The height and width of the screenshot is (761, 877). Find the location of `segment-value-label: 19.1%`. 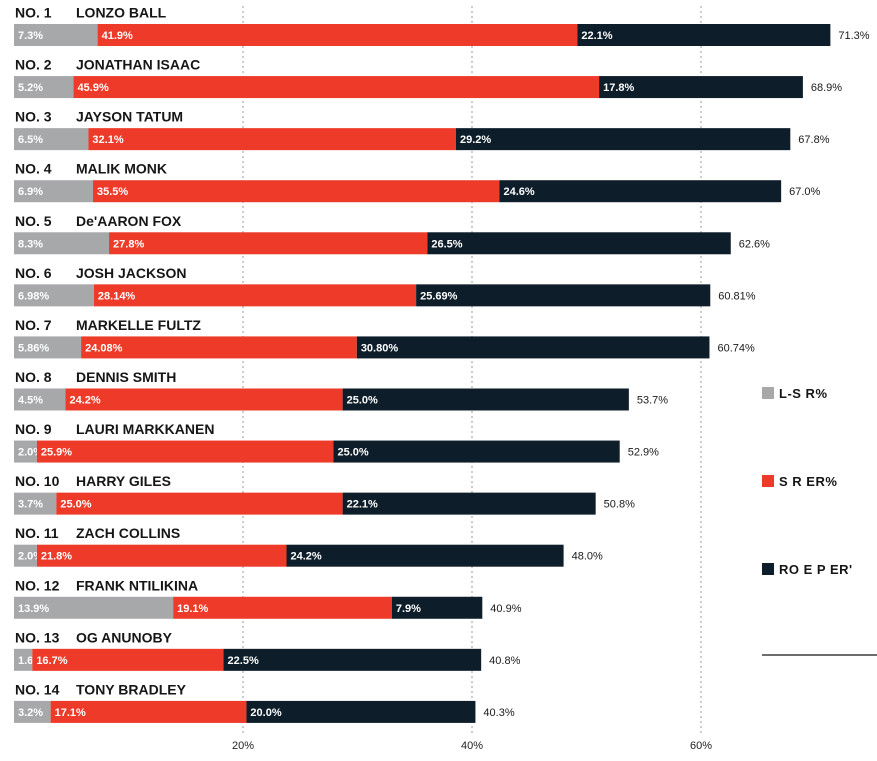

segment-value-label: 19.1% is located at coordinates (192, 609).